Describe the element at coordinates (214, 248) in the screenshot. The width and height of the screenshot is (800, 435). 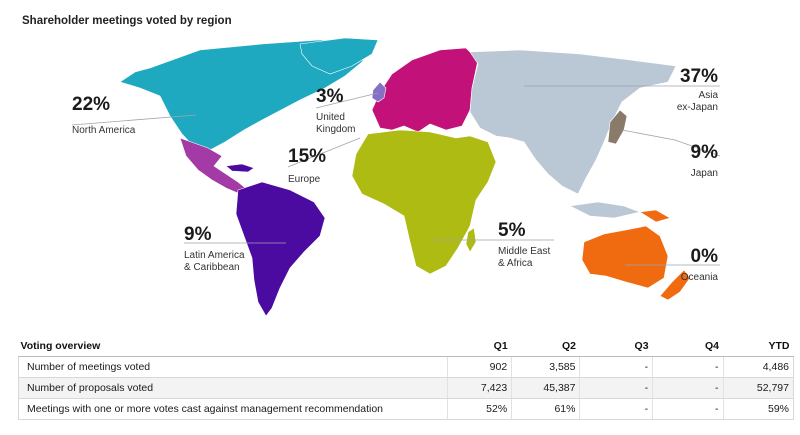
I see `label-latin-america: 9% Latin America & Caribbean` at that location.